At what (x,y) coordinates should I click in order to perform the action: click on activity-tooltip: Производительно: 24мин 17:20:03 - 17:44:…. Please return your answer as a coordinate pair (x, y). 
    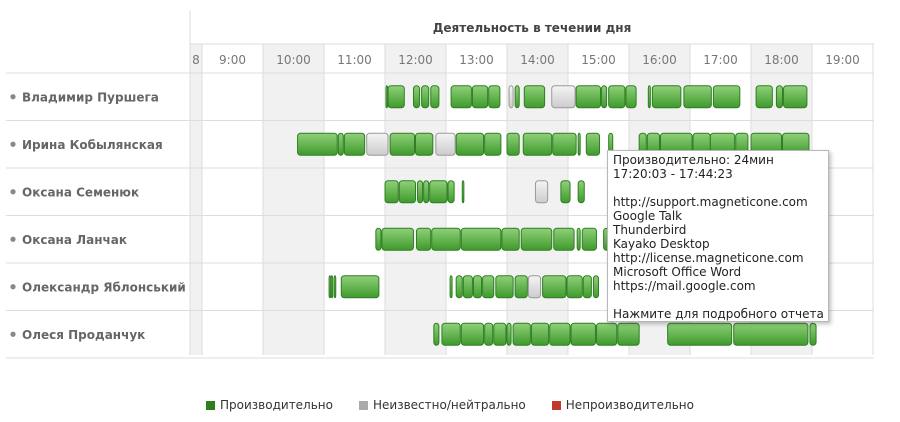
    Looking at the image, I should click on (718, 236).